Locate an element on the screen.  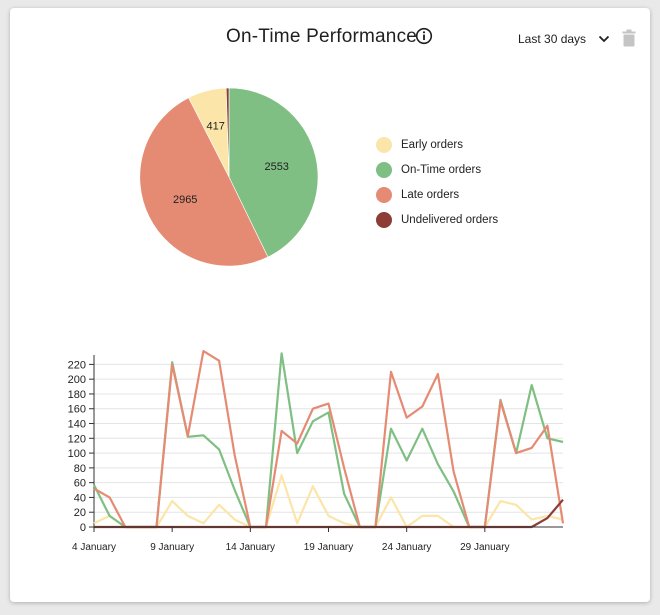
pie-chart: 2553 2965 417 is located at coordinates (229, 177).